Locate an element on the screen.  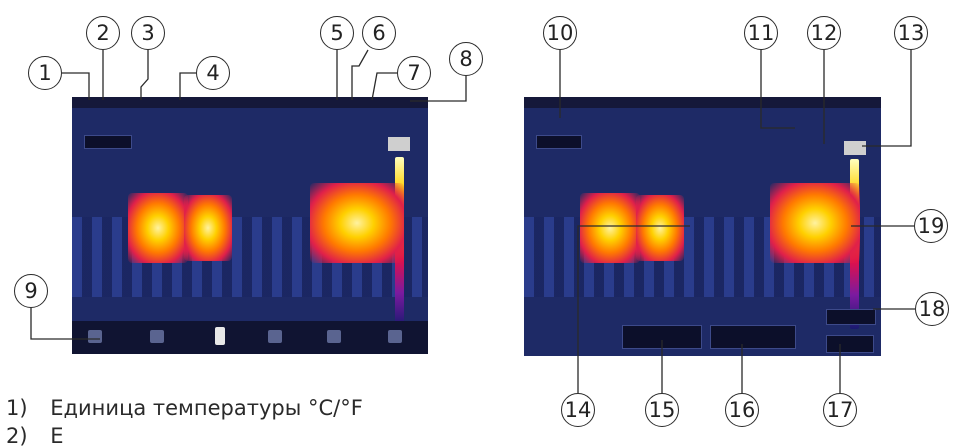
auto-range-box is located at coordinates (850, 344).